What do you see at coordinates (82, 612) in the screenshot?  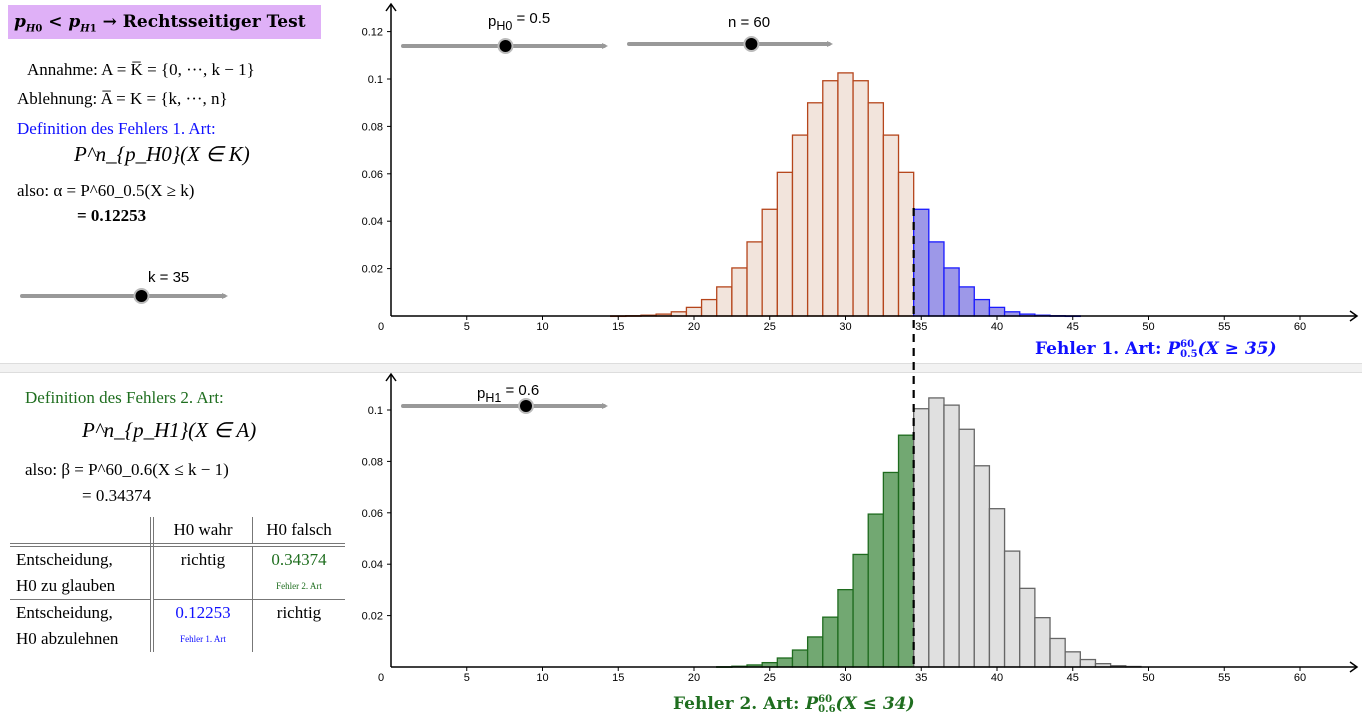 I see `row2-label1: Entscheidung,` at bounding box center [82, 612].